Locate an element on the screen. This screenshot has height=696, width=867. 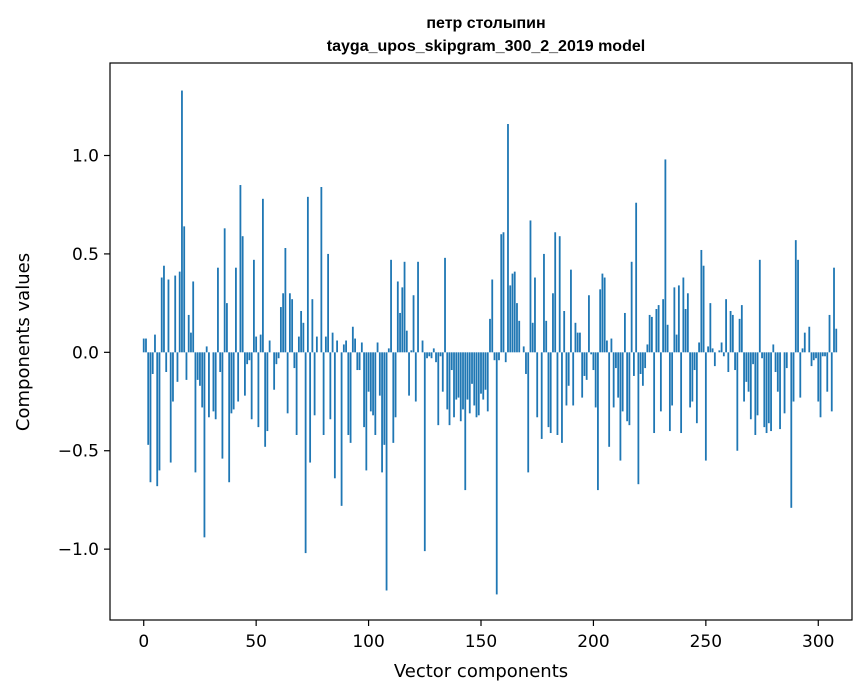
chart-title: петр столыпин is located at coordinates (485, 23).